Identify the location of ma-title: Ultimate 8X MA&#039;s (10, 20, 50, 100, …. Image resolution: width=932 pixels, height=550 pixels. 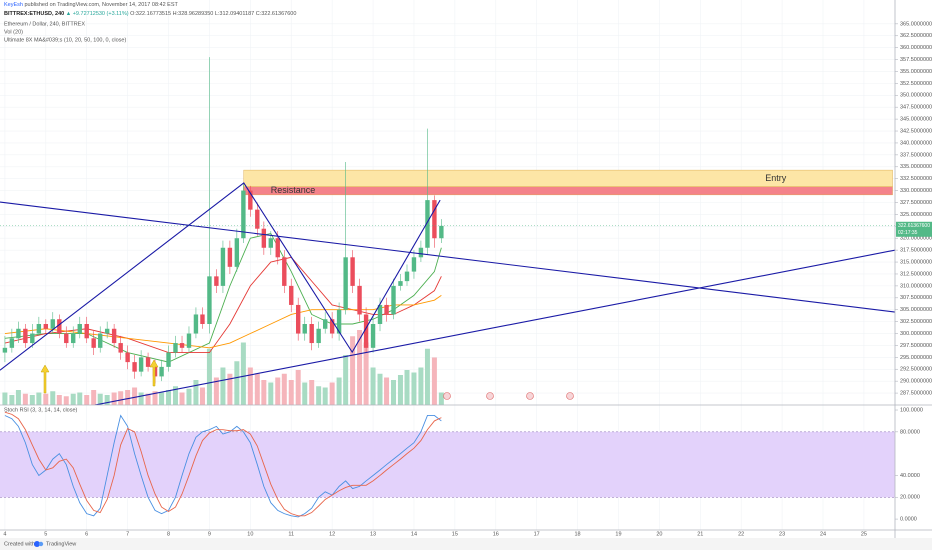
(65, 40).